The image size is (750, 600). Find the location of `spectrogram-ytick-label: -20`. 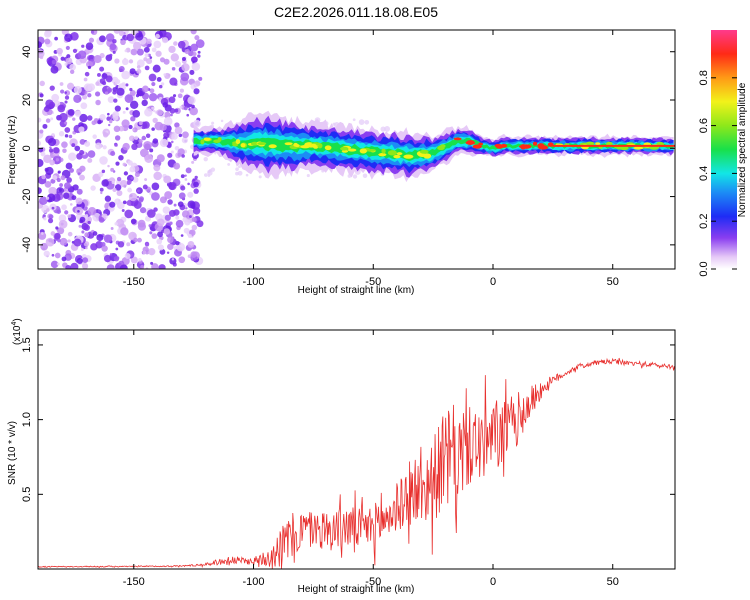

spectrogram-ytick-label: -20 is located at coordinates (27, 197).